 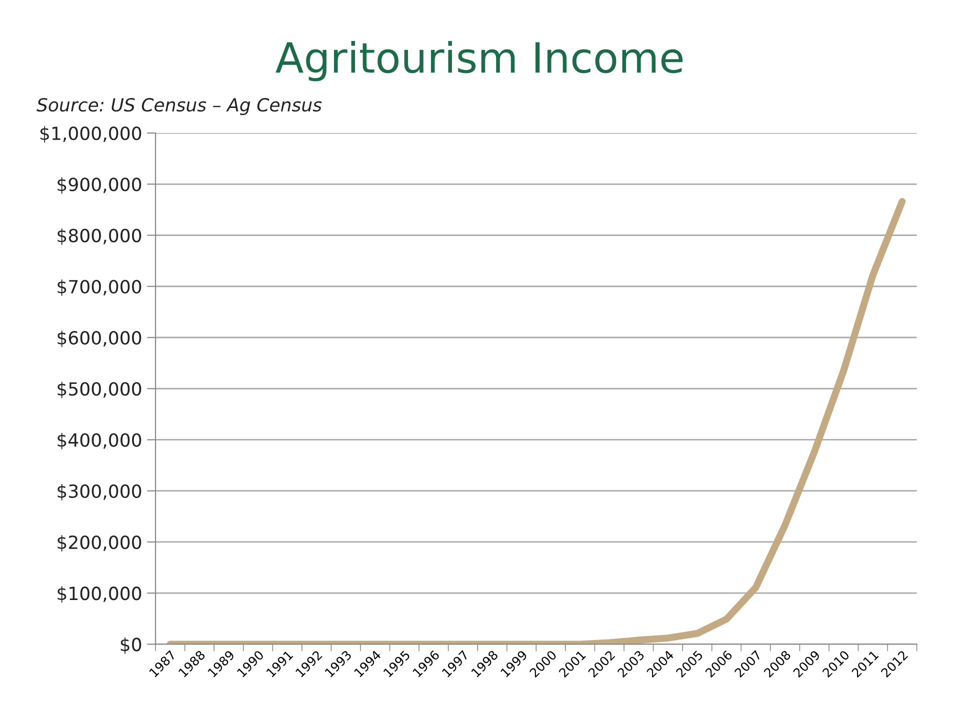 What do you see at coordinates (179, 107) in the screenshot?
I see `source-note: Source: US Census – Ag Census` at bounding box center [179, 107].